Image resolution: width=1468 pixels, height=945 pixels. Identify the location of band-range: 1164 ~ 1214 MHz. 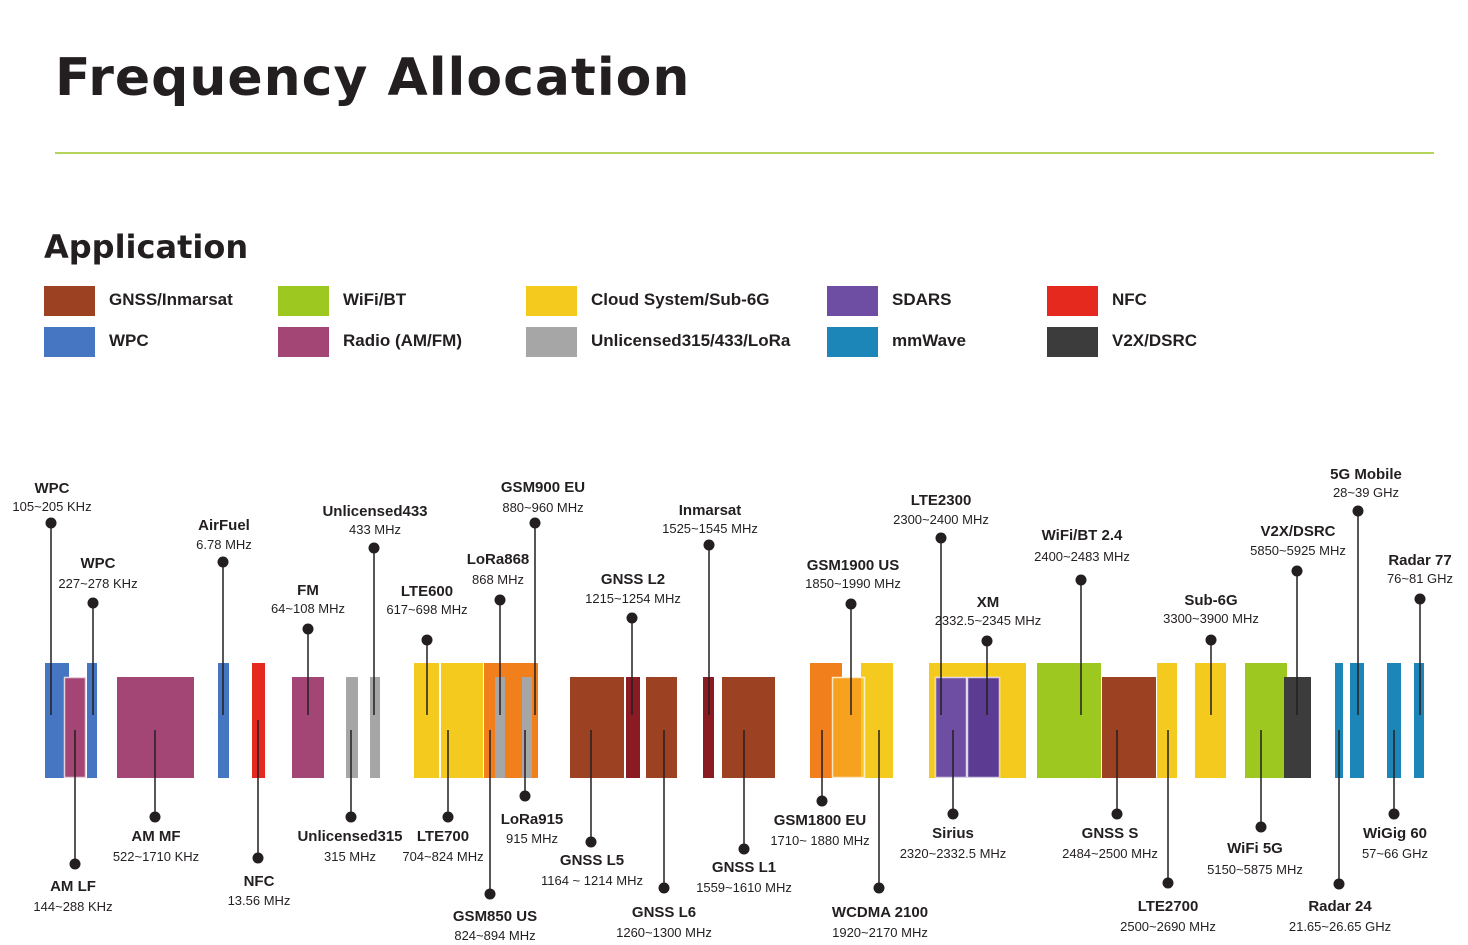
(592, 880).